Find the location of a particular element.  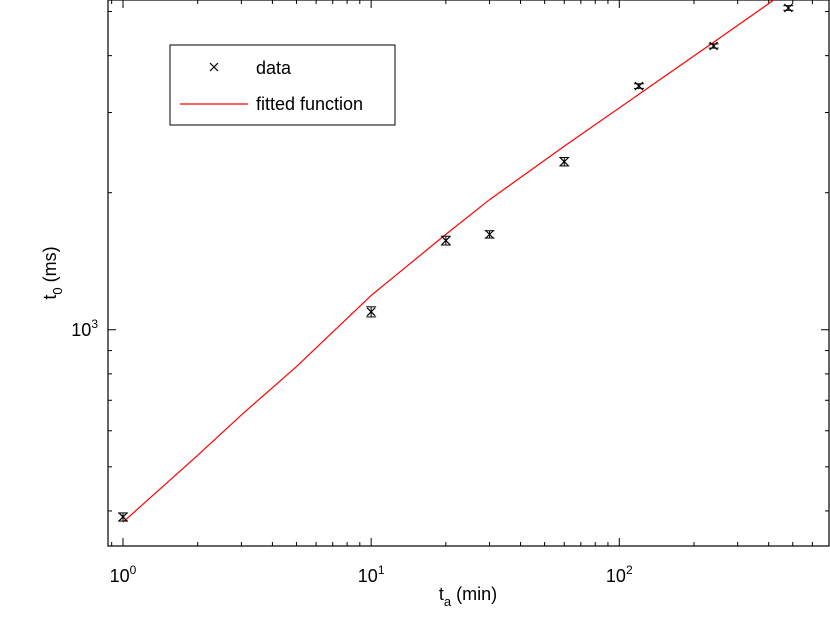

y-tick-label: 103 is located at coordinates (84, 328).